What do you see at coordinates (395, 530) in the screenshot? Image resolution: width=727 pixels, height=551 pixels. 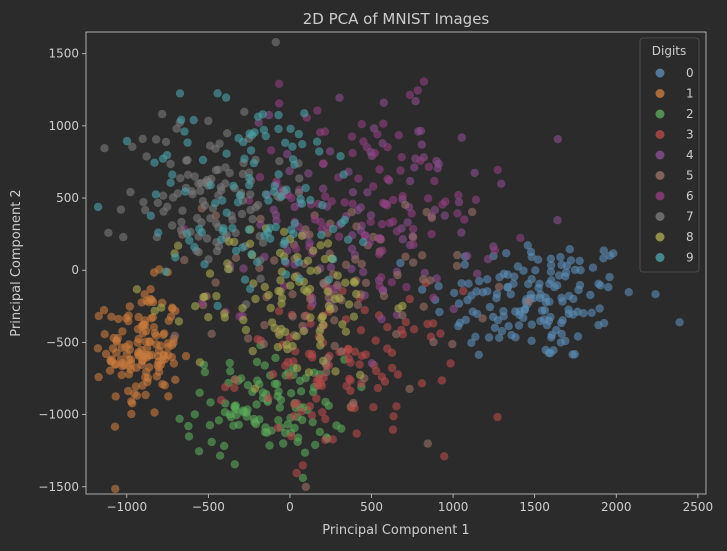 I see `x-axis-label: Principal Component 1` at bounding box center [395, 530].